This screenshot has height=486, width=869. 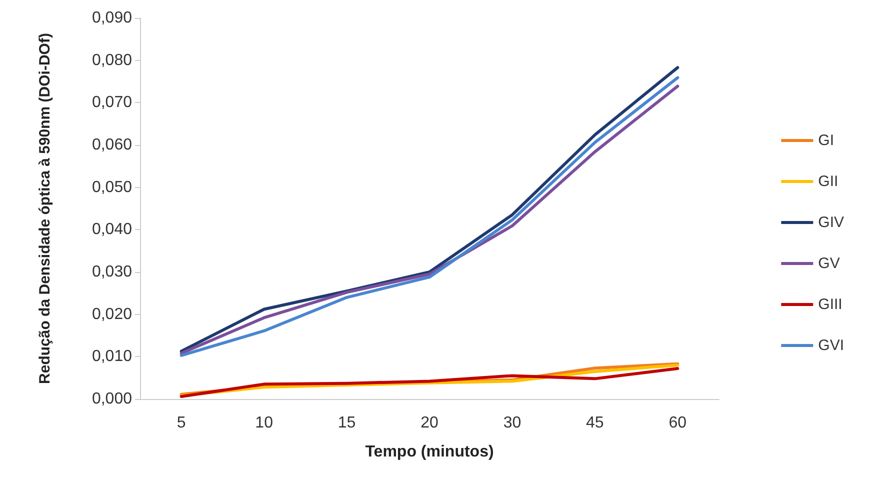 I want to click on y-tick-label: 0,010, so click(x=112, y=357).